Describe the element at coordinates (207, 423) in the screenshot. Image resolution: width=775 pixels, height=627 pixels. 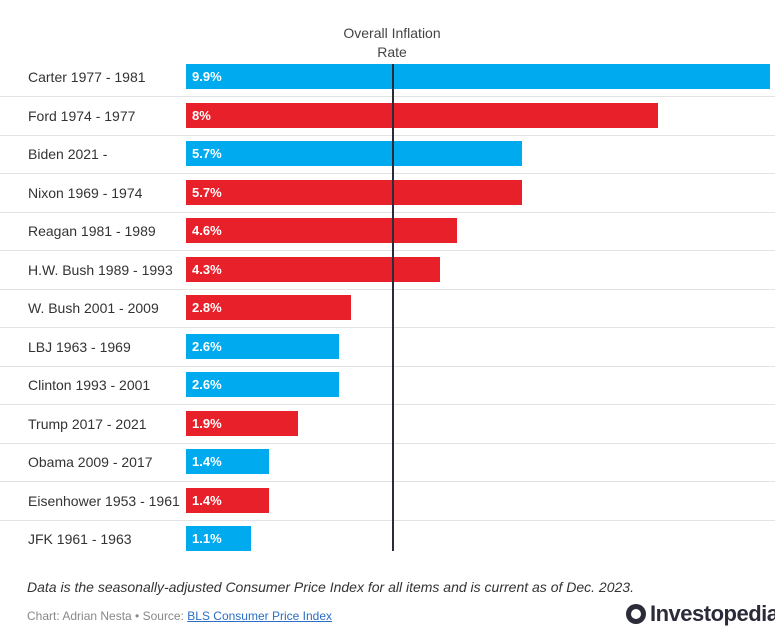
I see `bar-value-label: 1.9%` at that location.